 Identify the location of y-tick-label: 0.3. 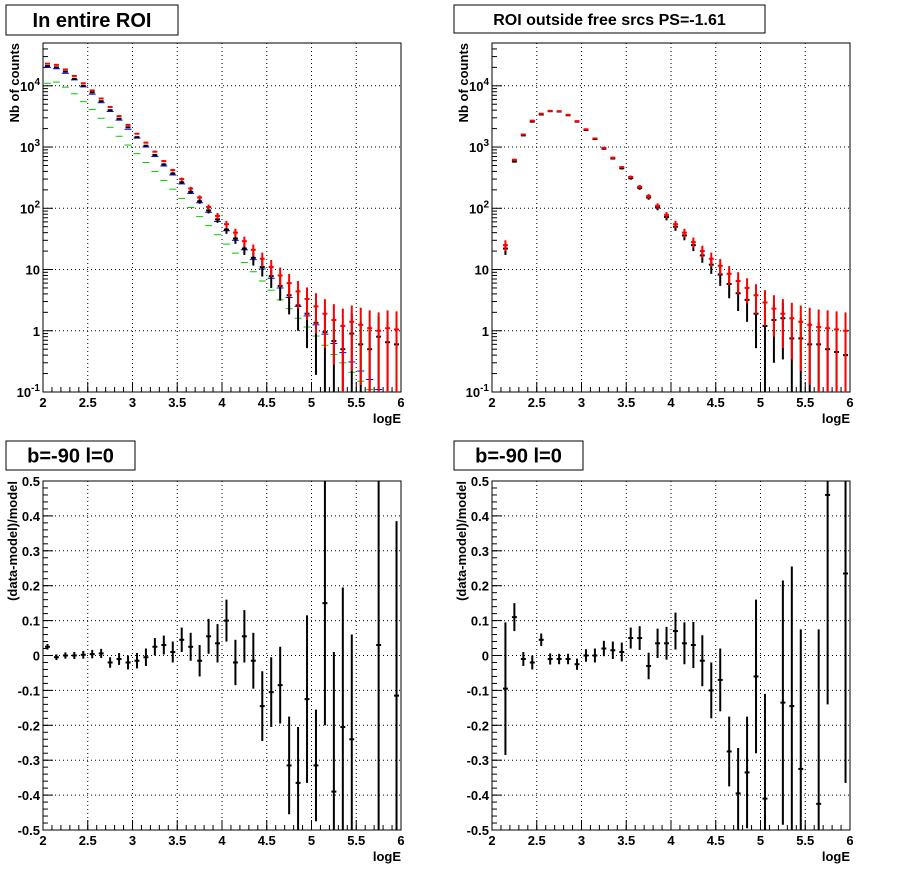
(31, 551).